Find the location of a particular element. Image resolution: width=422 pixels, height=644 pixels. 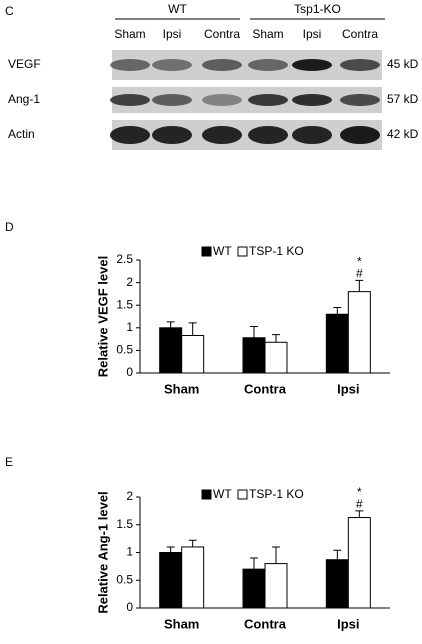

group-label: WT is located at coordinates (177, 9).